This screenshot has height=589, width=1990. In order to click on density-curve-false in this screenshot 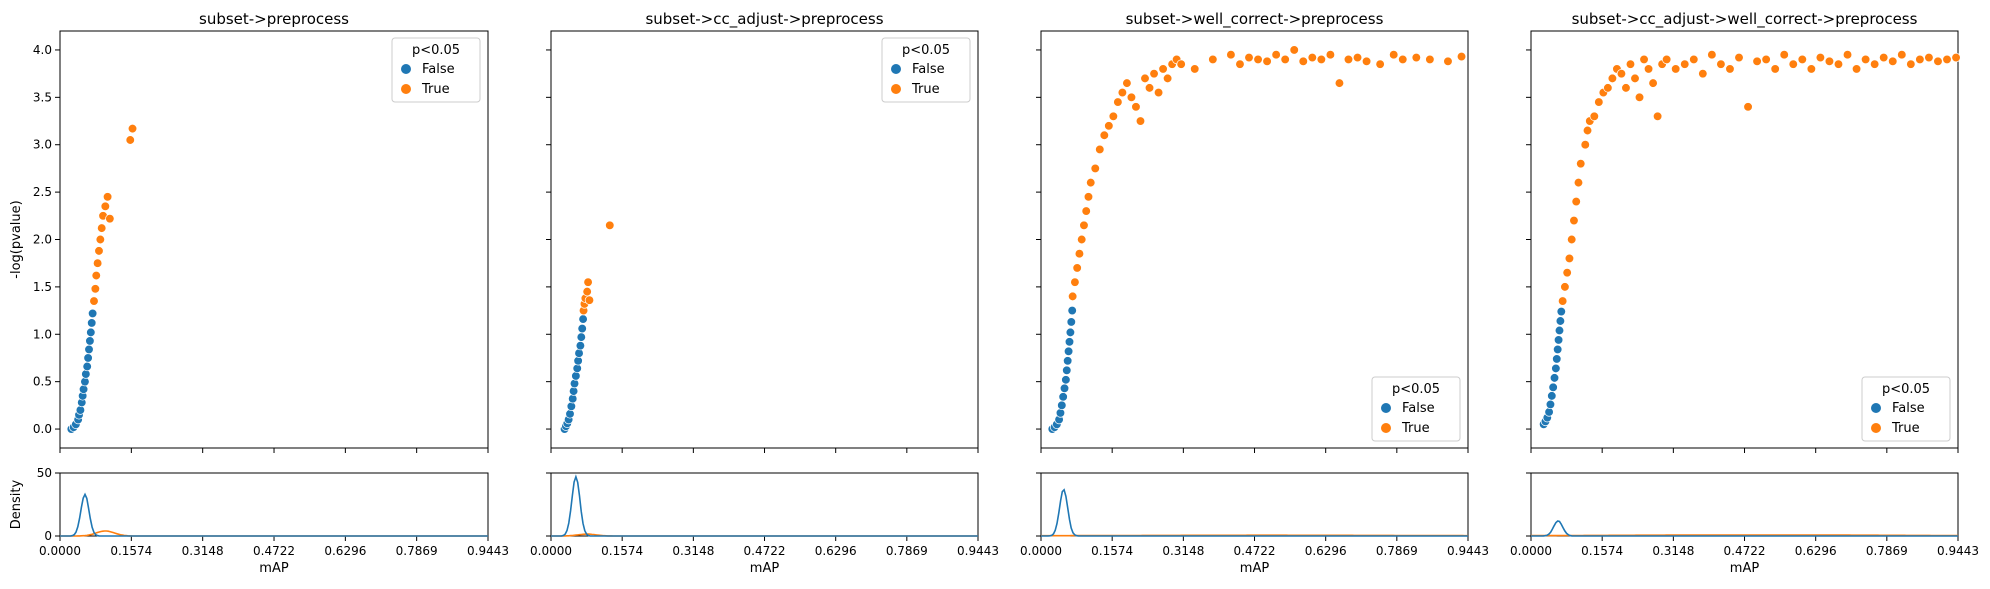, I will do `click(274, 514)`.